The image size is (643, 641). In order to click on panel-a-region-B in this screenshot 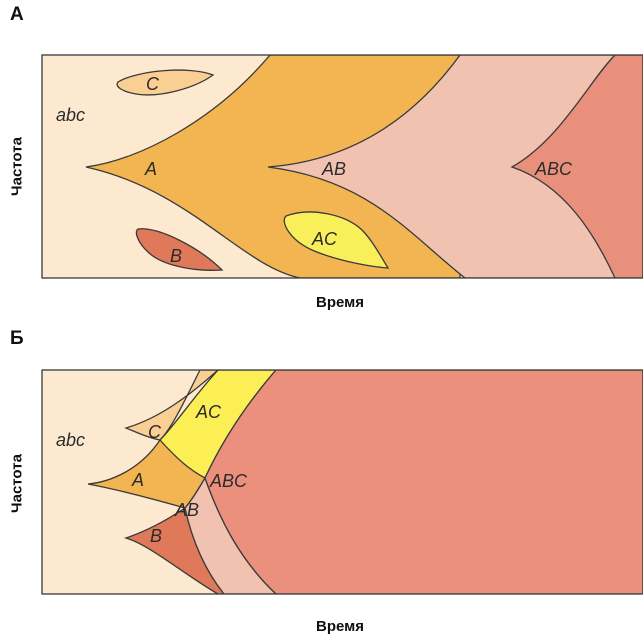, I will do `click(179, 249)`.